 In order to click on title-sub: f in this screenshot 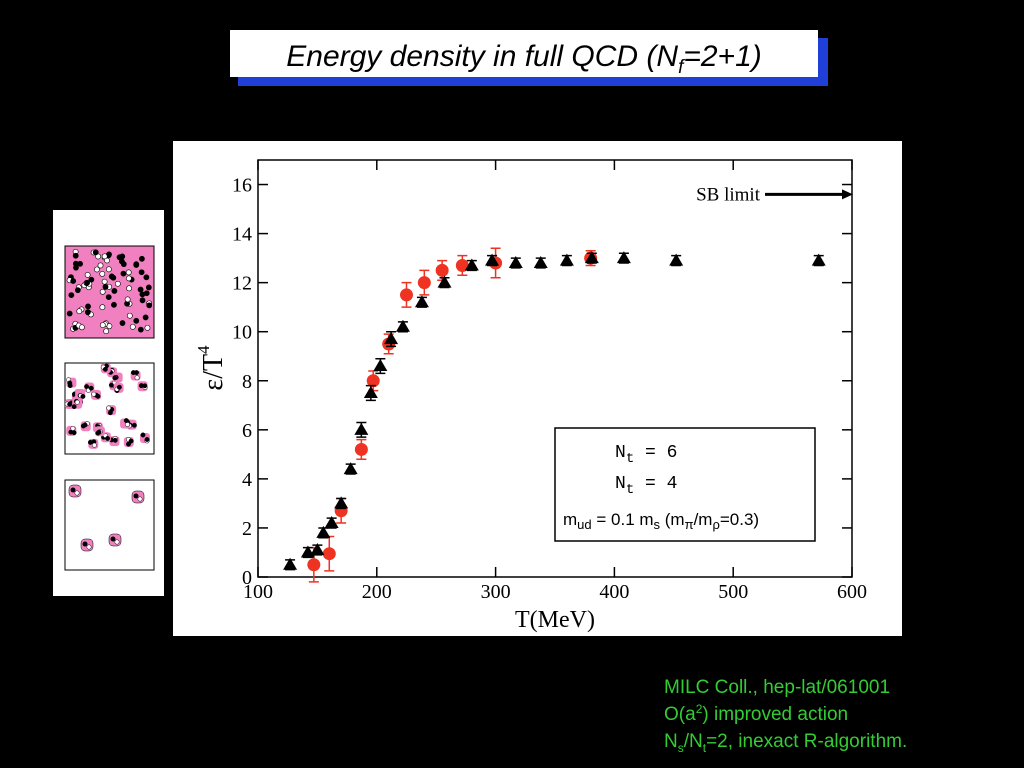, I will do `click(681, 67)`.